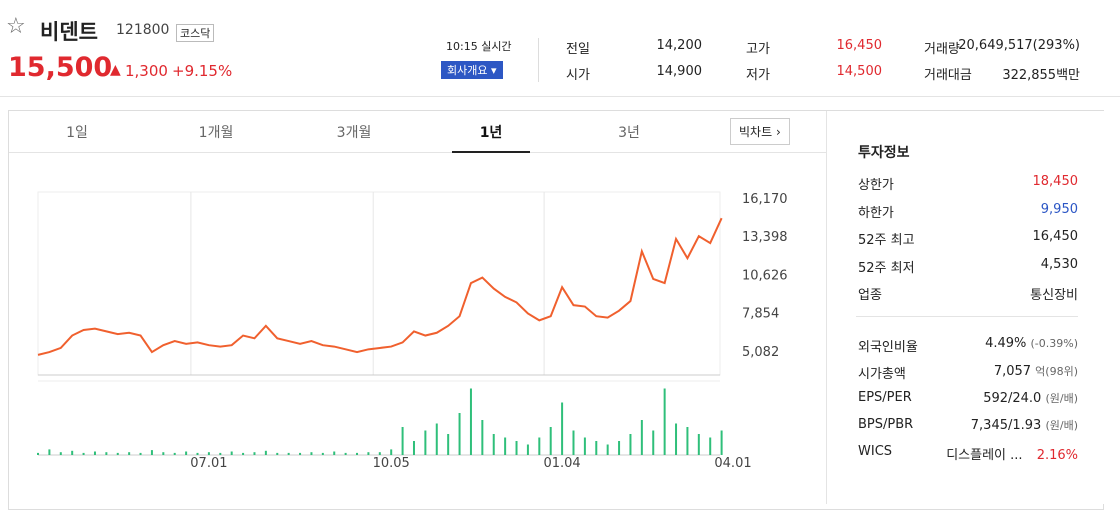 The width and height of the screenshot is (1120, 510). Describe the element at coordinates (1030, 398) in the screenshot. I see `info-value: 592/24.0 (원/배)` at that location.